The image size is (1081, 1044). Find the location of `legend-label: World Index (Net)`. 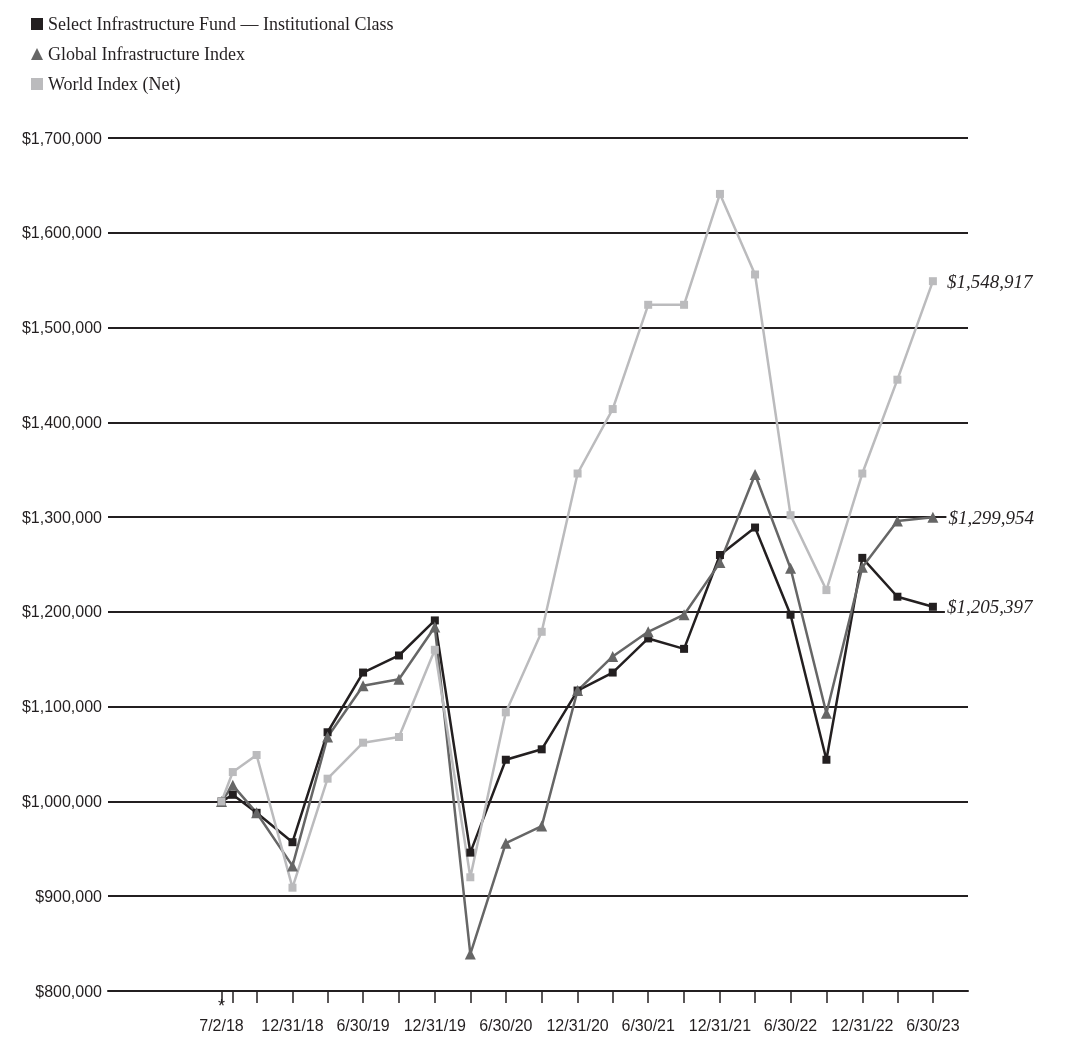

legend-label: World Index (Net) is located at coordinates (114, 84).